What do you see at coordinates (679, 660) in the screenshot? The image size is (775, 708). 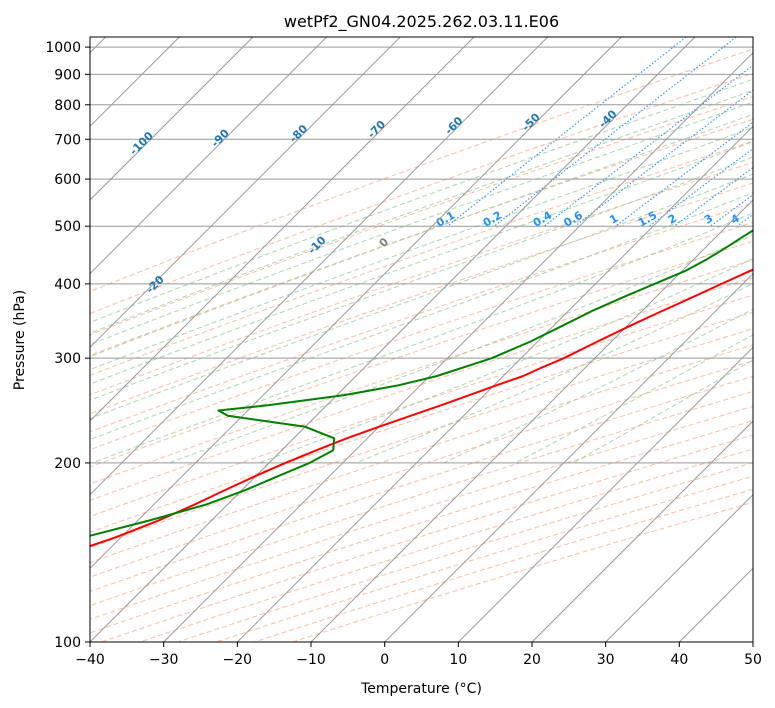 I see `x-tick-label: 40` at bounding box center [679, 660].